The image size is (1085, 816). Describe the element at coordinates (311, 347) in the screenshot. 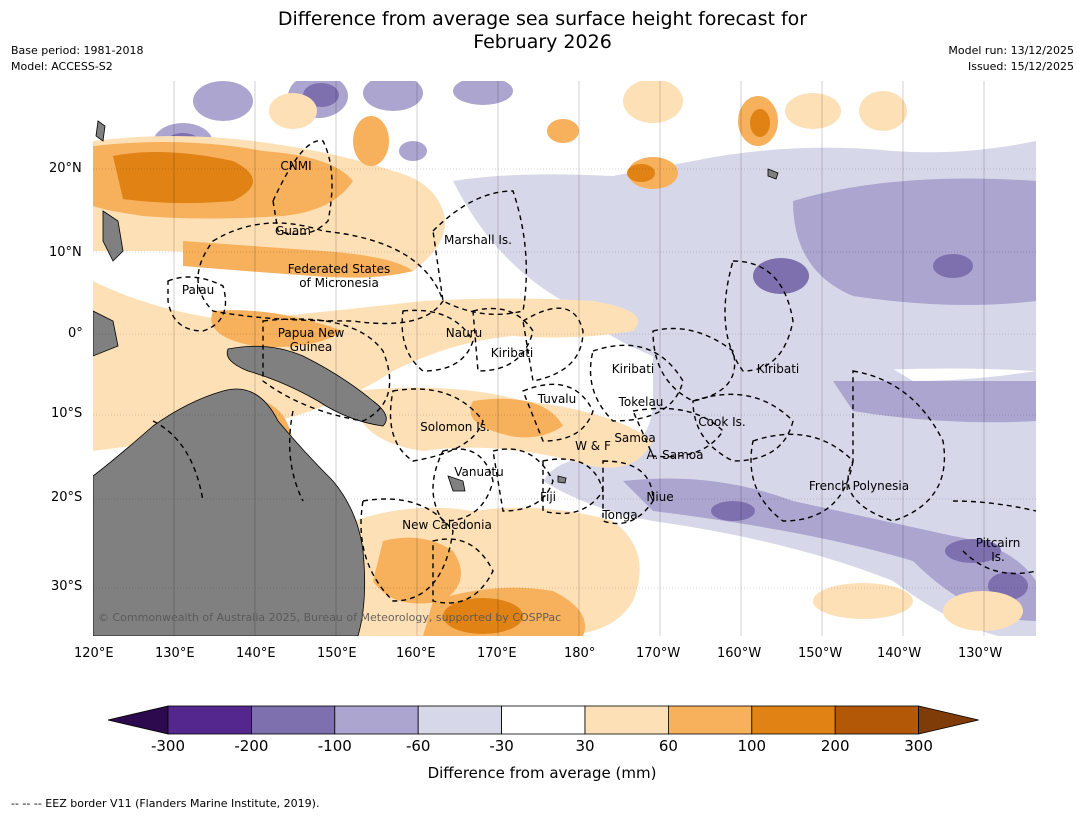

I see `label-png-2: Guinea` at that location.